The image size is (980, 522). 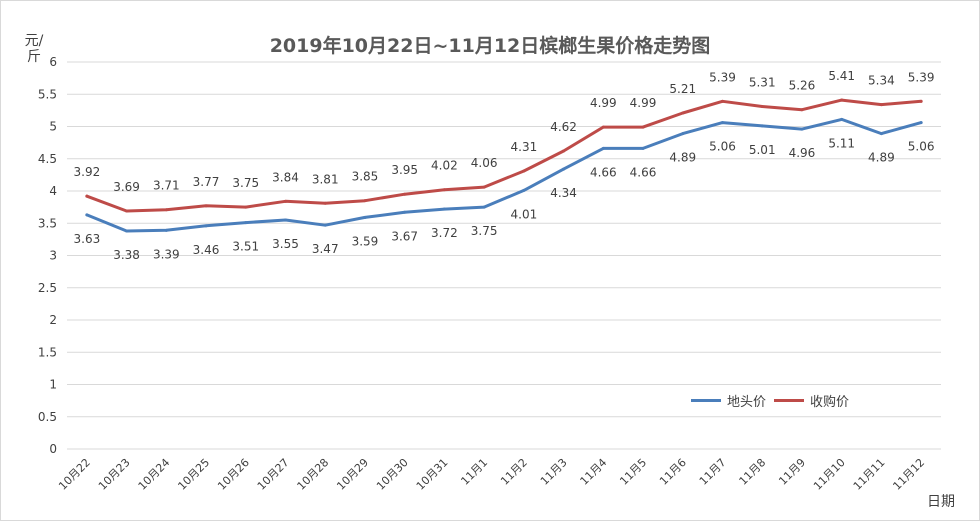 What do you see at coordinates (474, 472) in the screenshot?
I see `x-tick-label: 11月1` at bounding box center [474, 472].